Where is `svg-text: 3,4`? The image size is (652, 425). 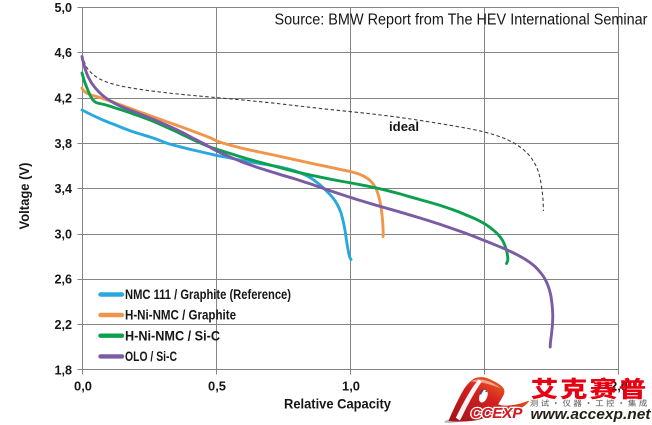 svg-text: 3,4 is located at coordinates (64, 188).